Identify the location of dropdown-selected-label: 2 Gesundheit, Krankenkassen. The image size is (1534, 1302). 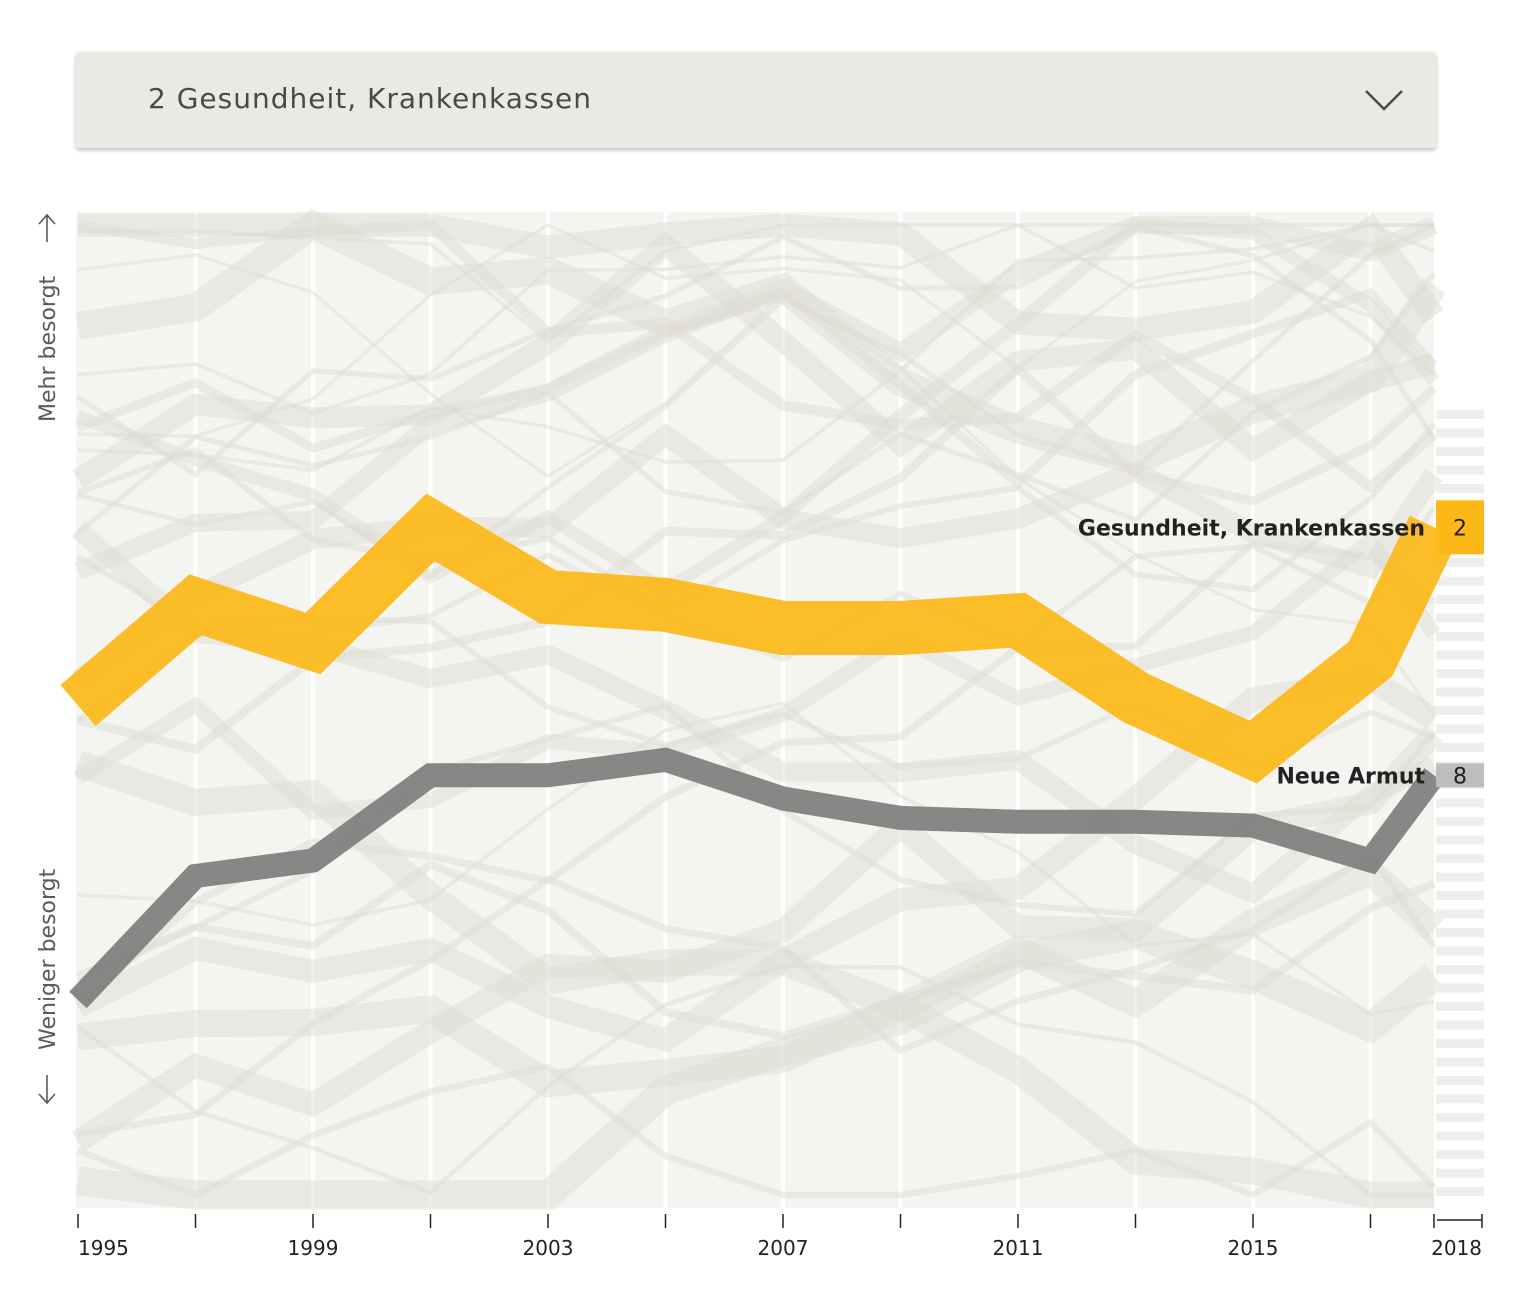
(370, 98).